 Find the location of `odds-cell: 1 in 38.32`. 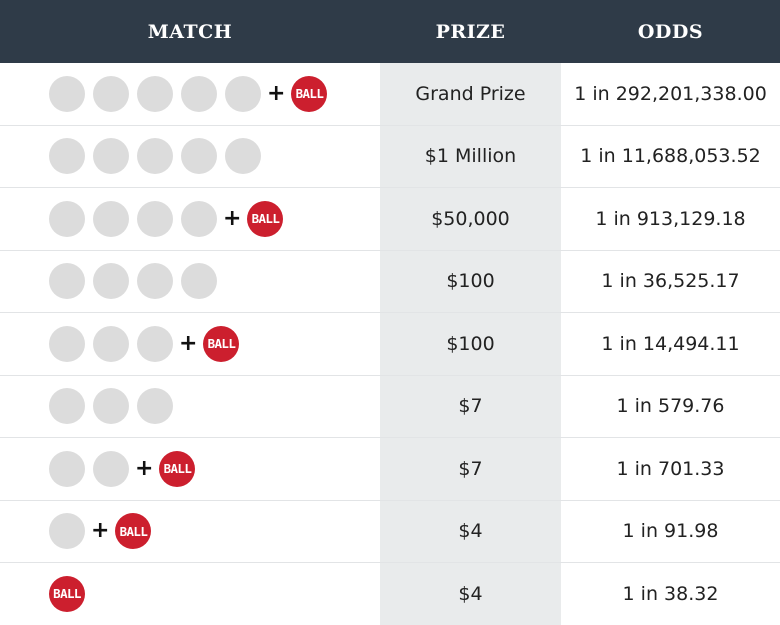

odds-cell: 1 in 38.32 is located at coordinates (670, 593).